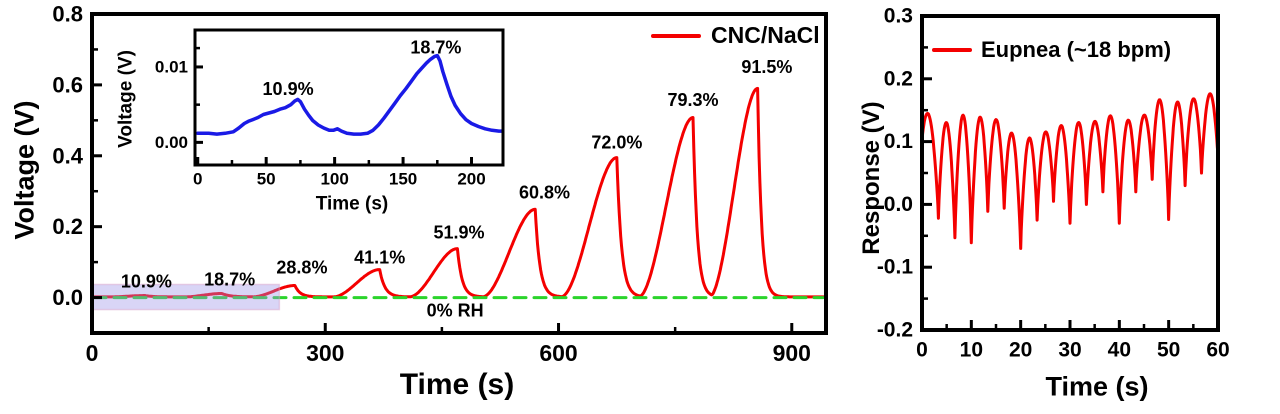  What do you see at coordinates (197, 179) in the screenshot?
I see `inset-x-tick-label: 0` at bounding box center [197, 179].